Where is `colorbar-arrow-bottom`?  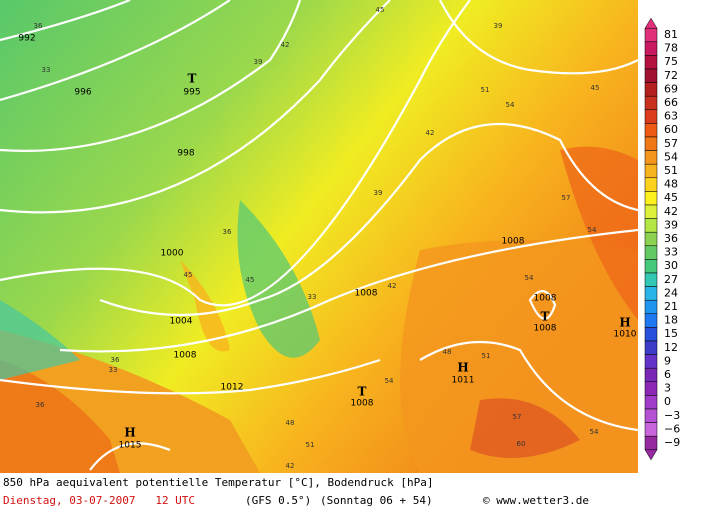 colorbar-arrow-bottom is located at coordinates (651, 455).